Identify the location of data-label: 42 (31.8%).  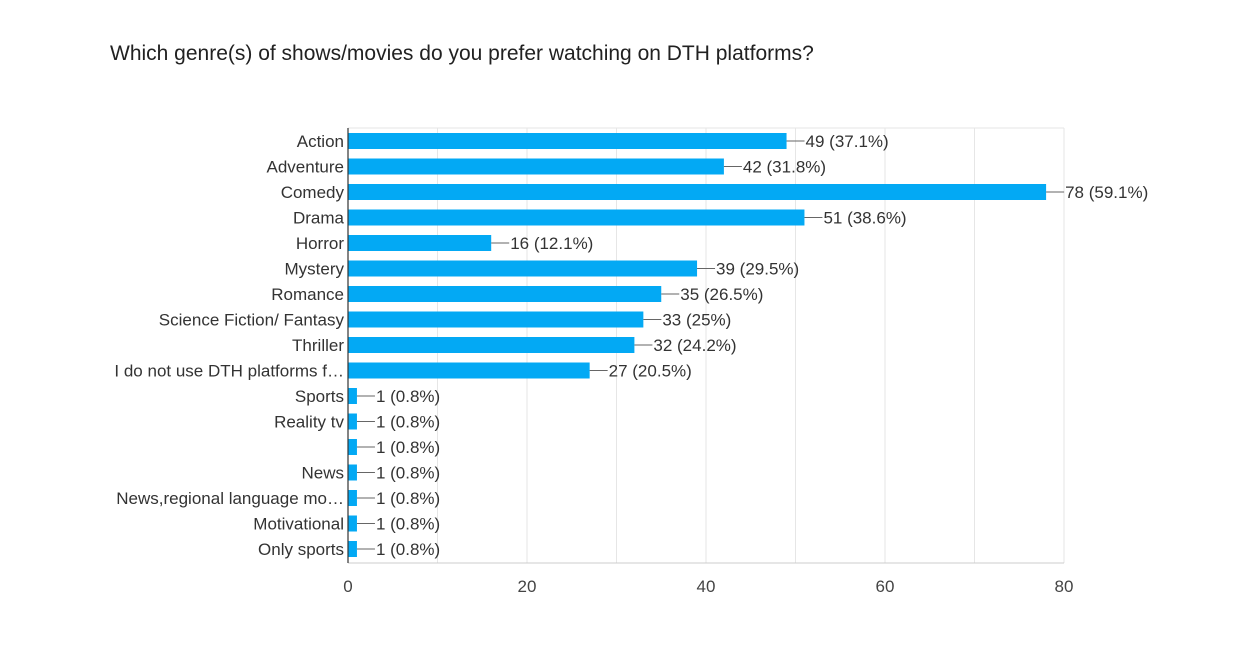
(784, 167).